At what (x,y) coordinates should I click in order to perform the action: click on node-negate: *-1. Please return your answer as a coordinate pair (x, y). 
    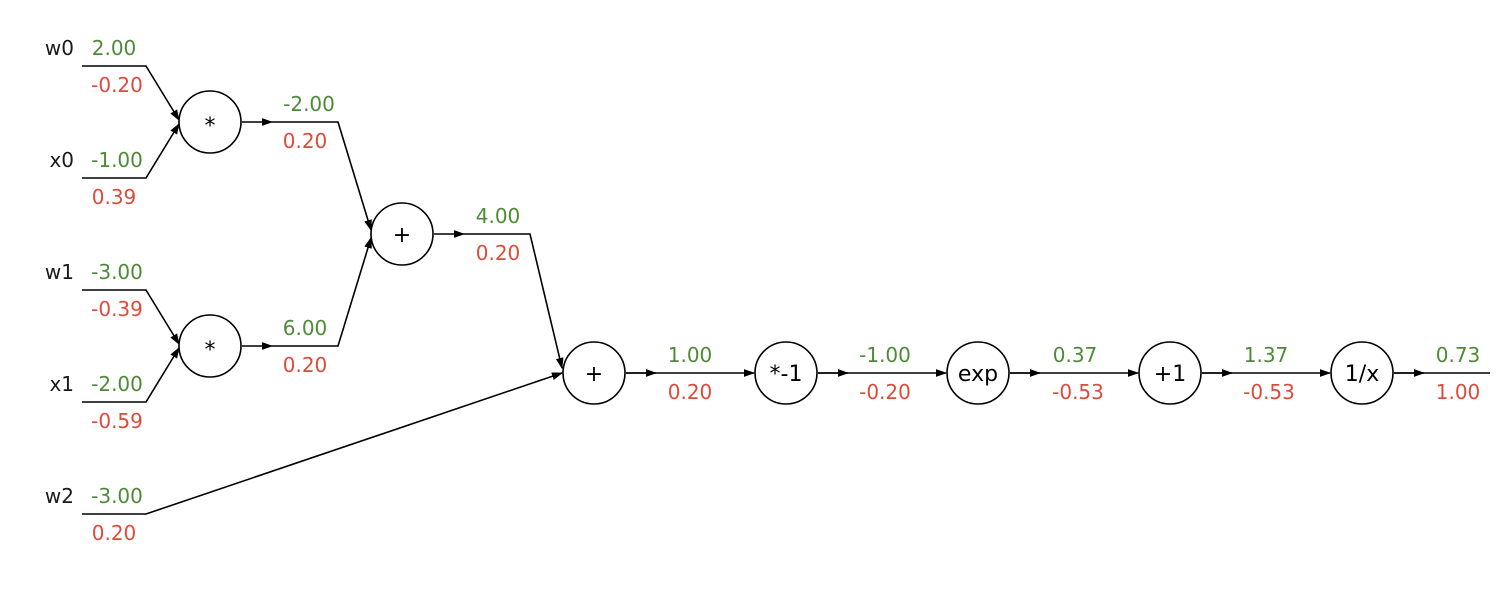
    Looking at the image, I should click on (786, 373).